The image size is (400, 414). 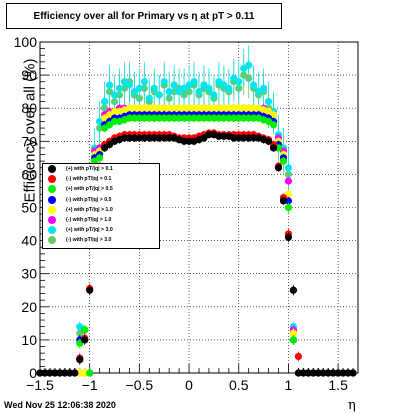 I want to click on y-tick-label: 60, so click(x=29, y=174).